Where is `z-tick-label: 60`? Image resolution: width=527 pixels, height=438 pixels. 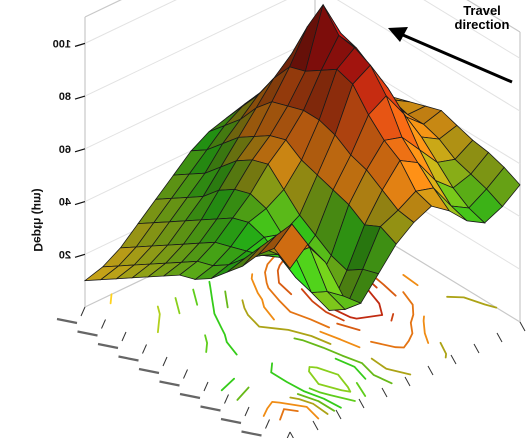
z-tick-label: 60 is located at coordinates (65, 150).